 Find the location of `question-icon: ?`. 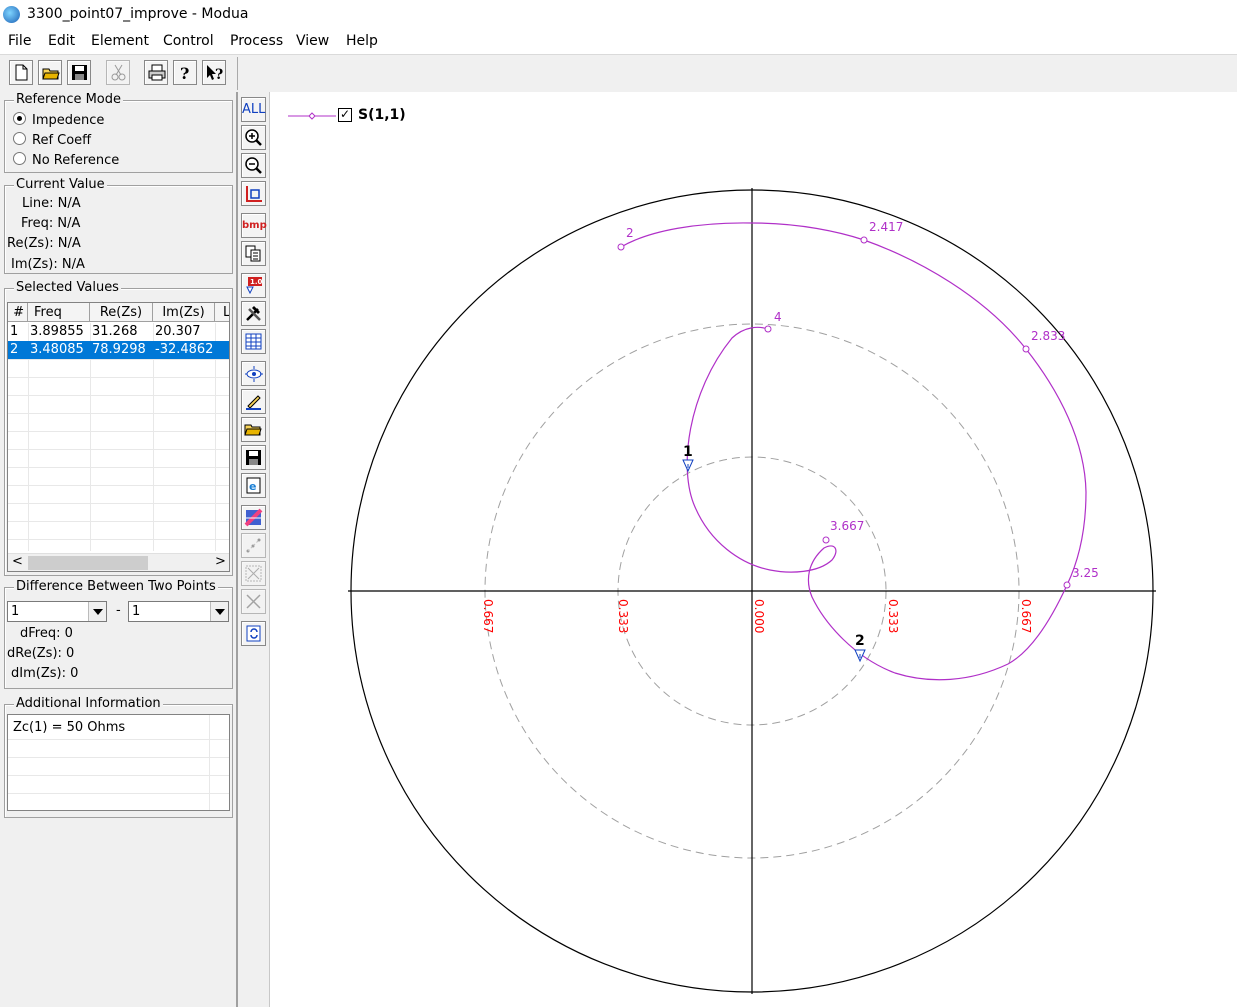

question-icon: ? is located at coordinates (184, 72).